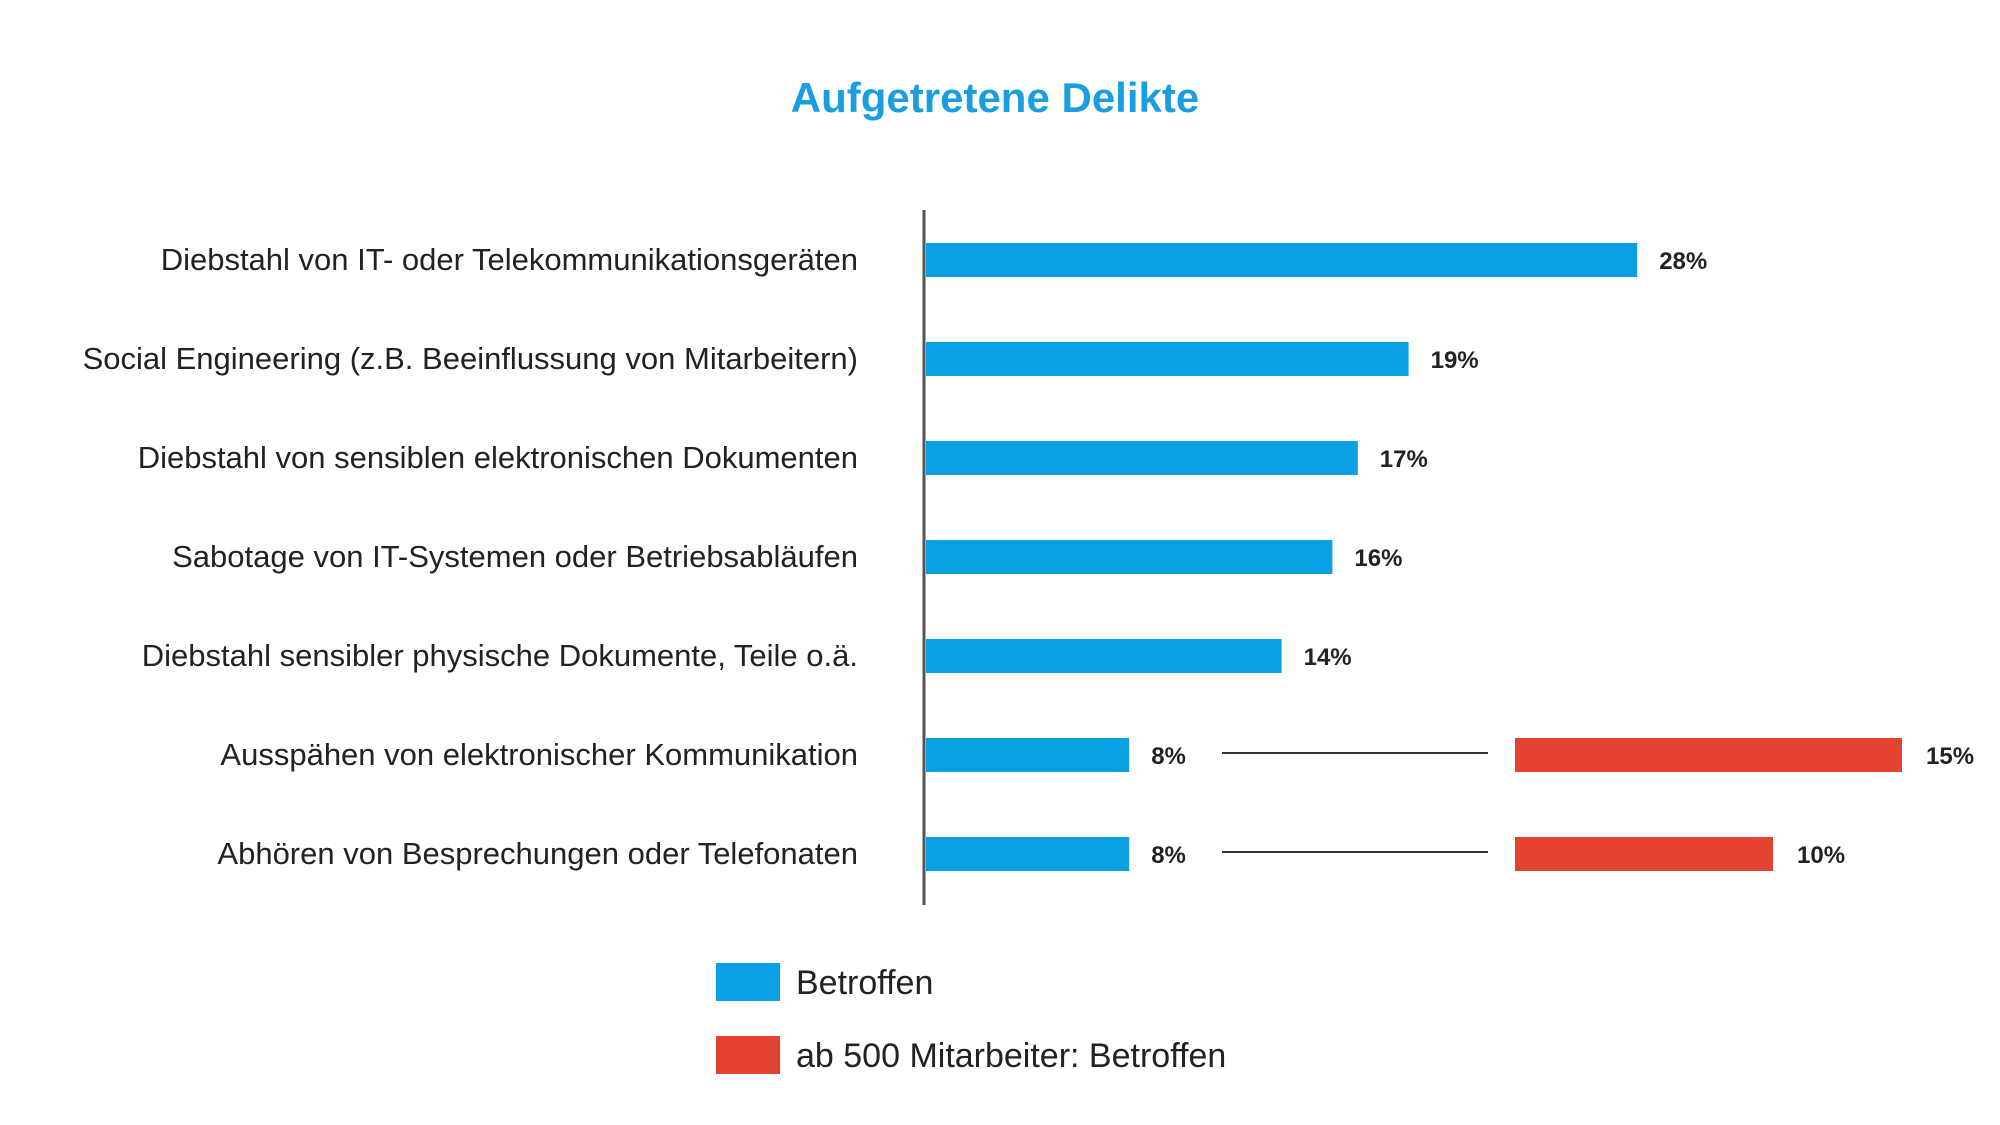 The image size is (2000, 1125). I want to click on value-label-betroffen: 28%, so click(1683, 261).